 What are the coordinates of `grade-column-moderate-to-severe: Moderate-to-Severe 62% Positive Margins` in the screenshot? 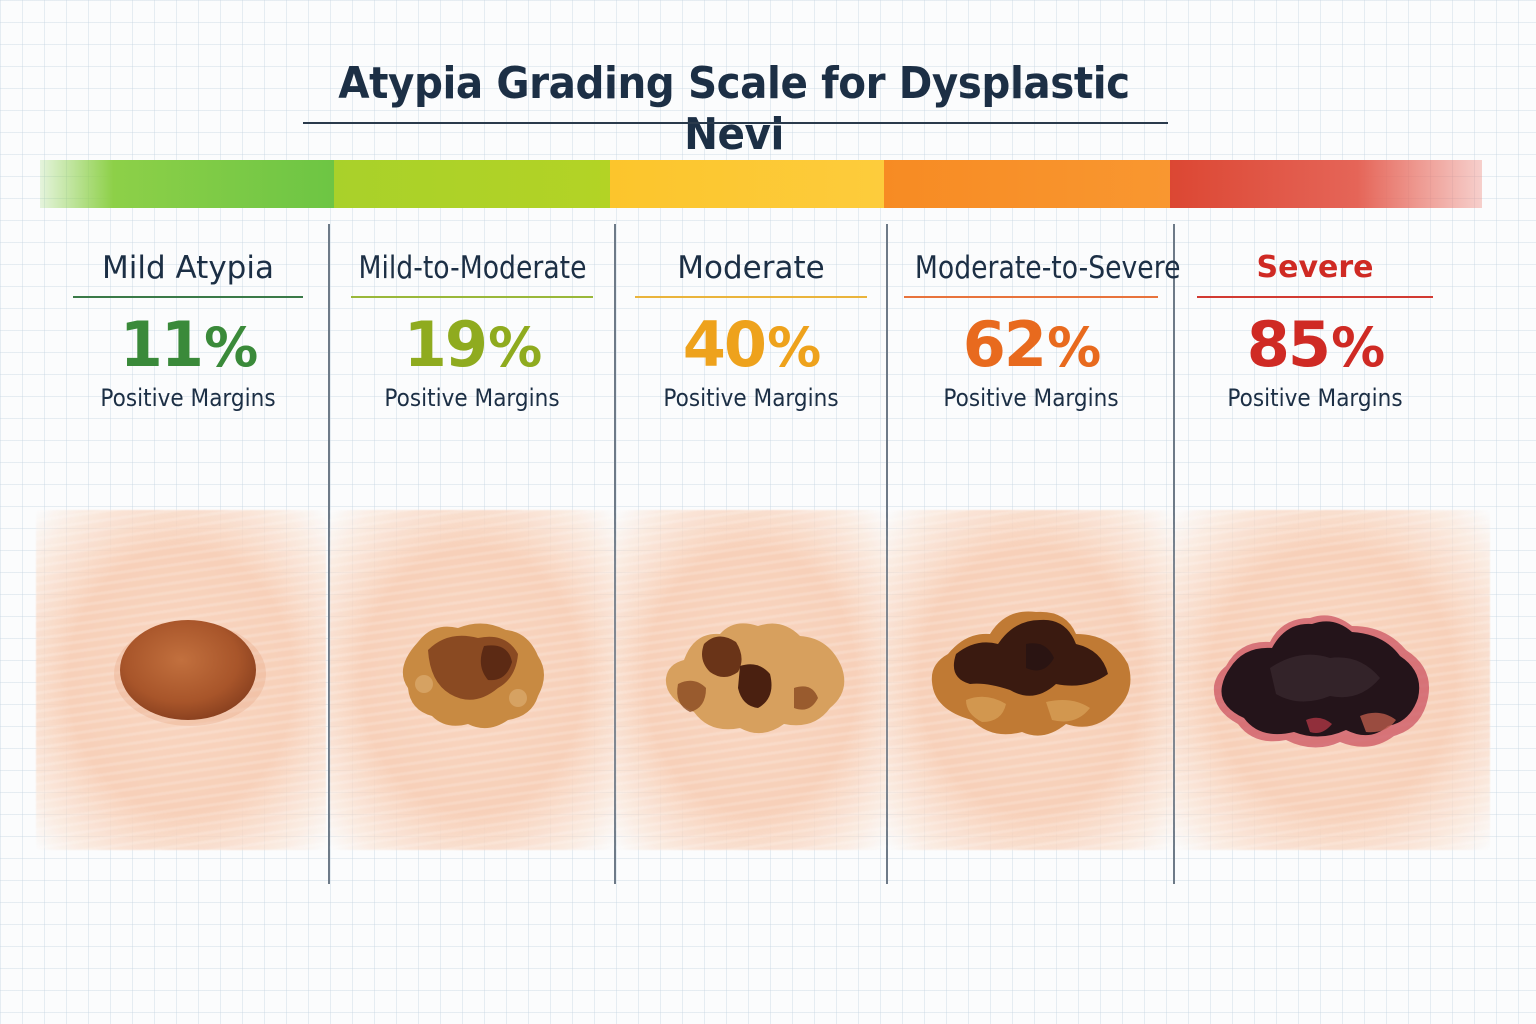 It's located at (1038, 326).